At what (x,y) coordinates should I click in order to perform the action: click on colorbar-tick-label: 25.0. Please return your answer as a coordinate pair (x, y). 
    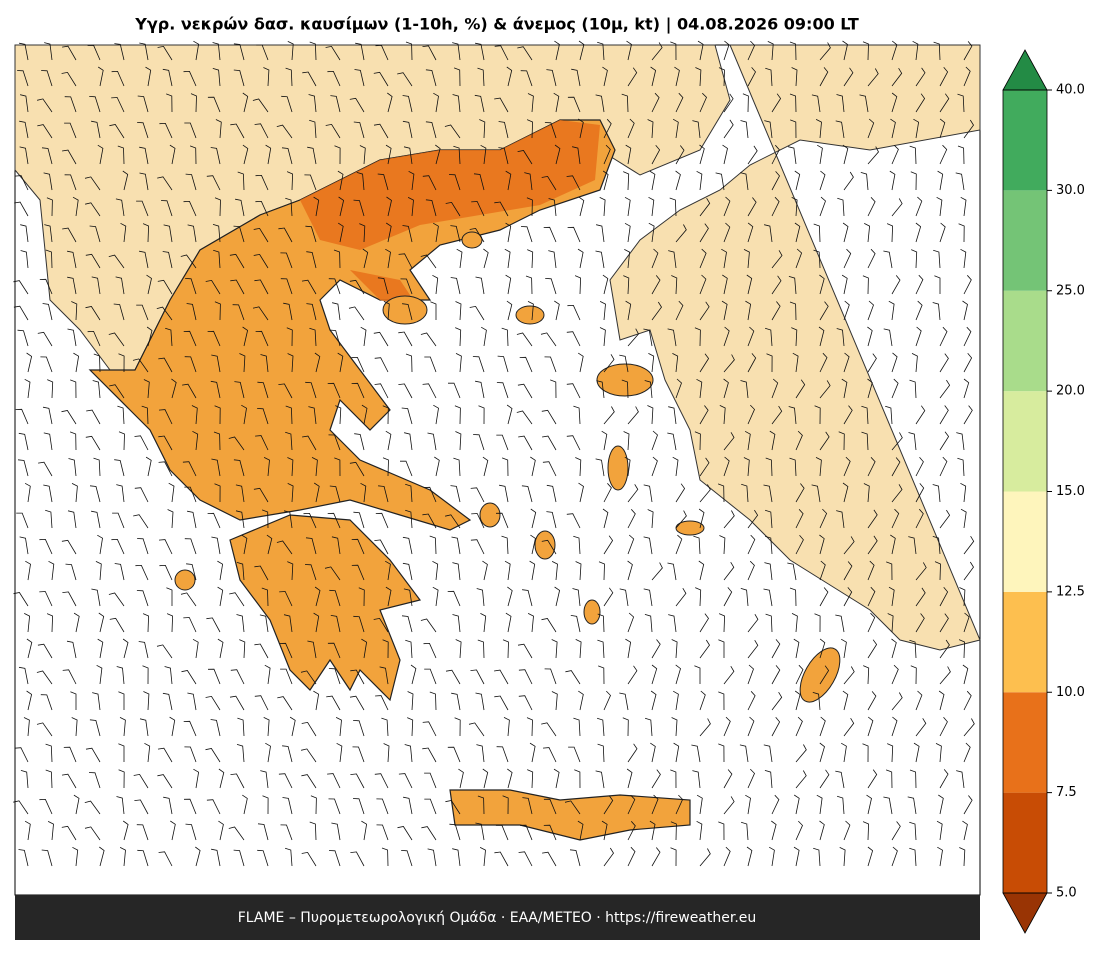
    Looking at the image, I should click on (1070, 290).